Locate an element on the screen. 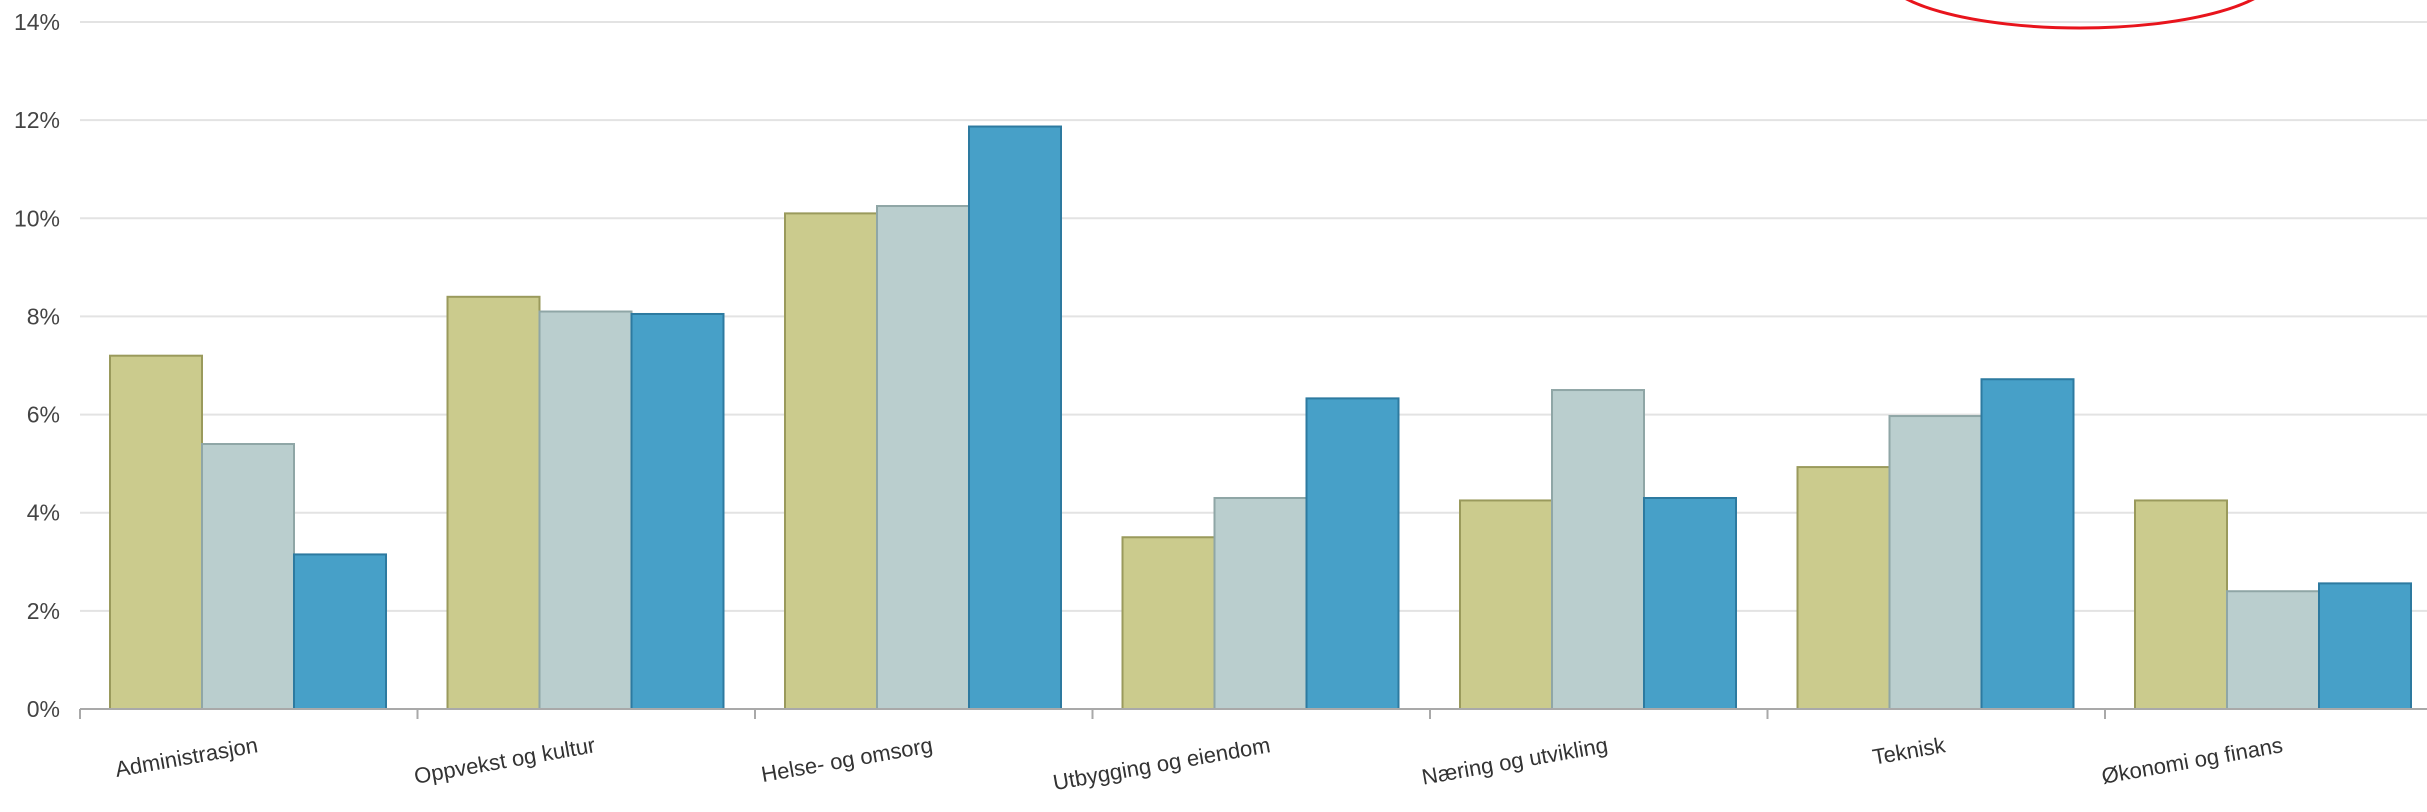  y-axis-tick-labels: 0% 2% 4% 6% 8% 10% 12% 14% is located at coordinates (37, 365).